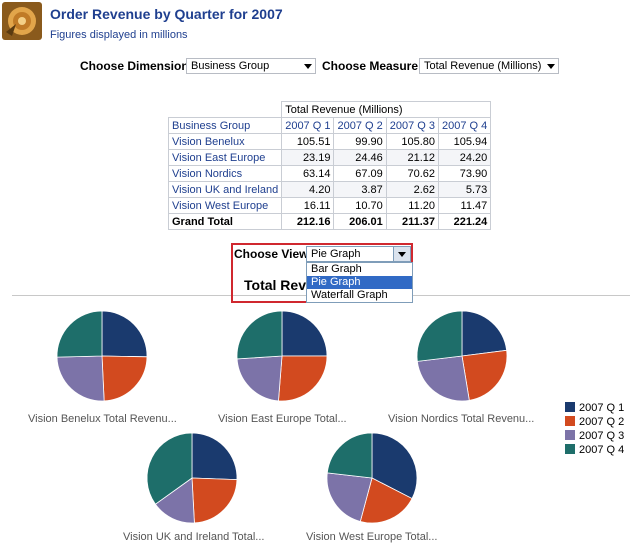  What do you see at coordinates (308, 141) in the screenshot?
I see `table-cell: 105.51` at bounding box center [308, 141].